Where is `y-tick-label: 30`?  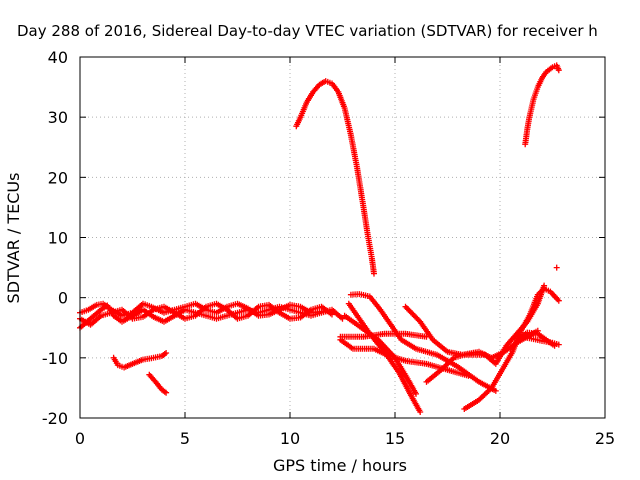 y-tick-label: 30 is located at coordinates (58, 117).